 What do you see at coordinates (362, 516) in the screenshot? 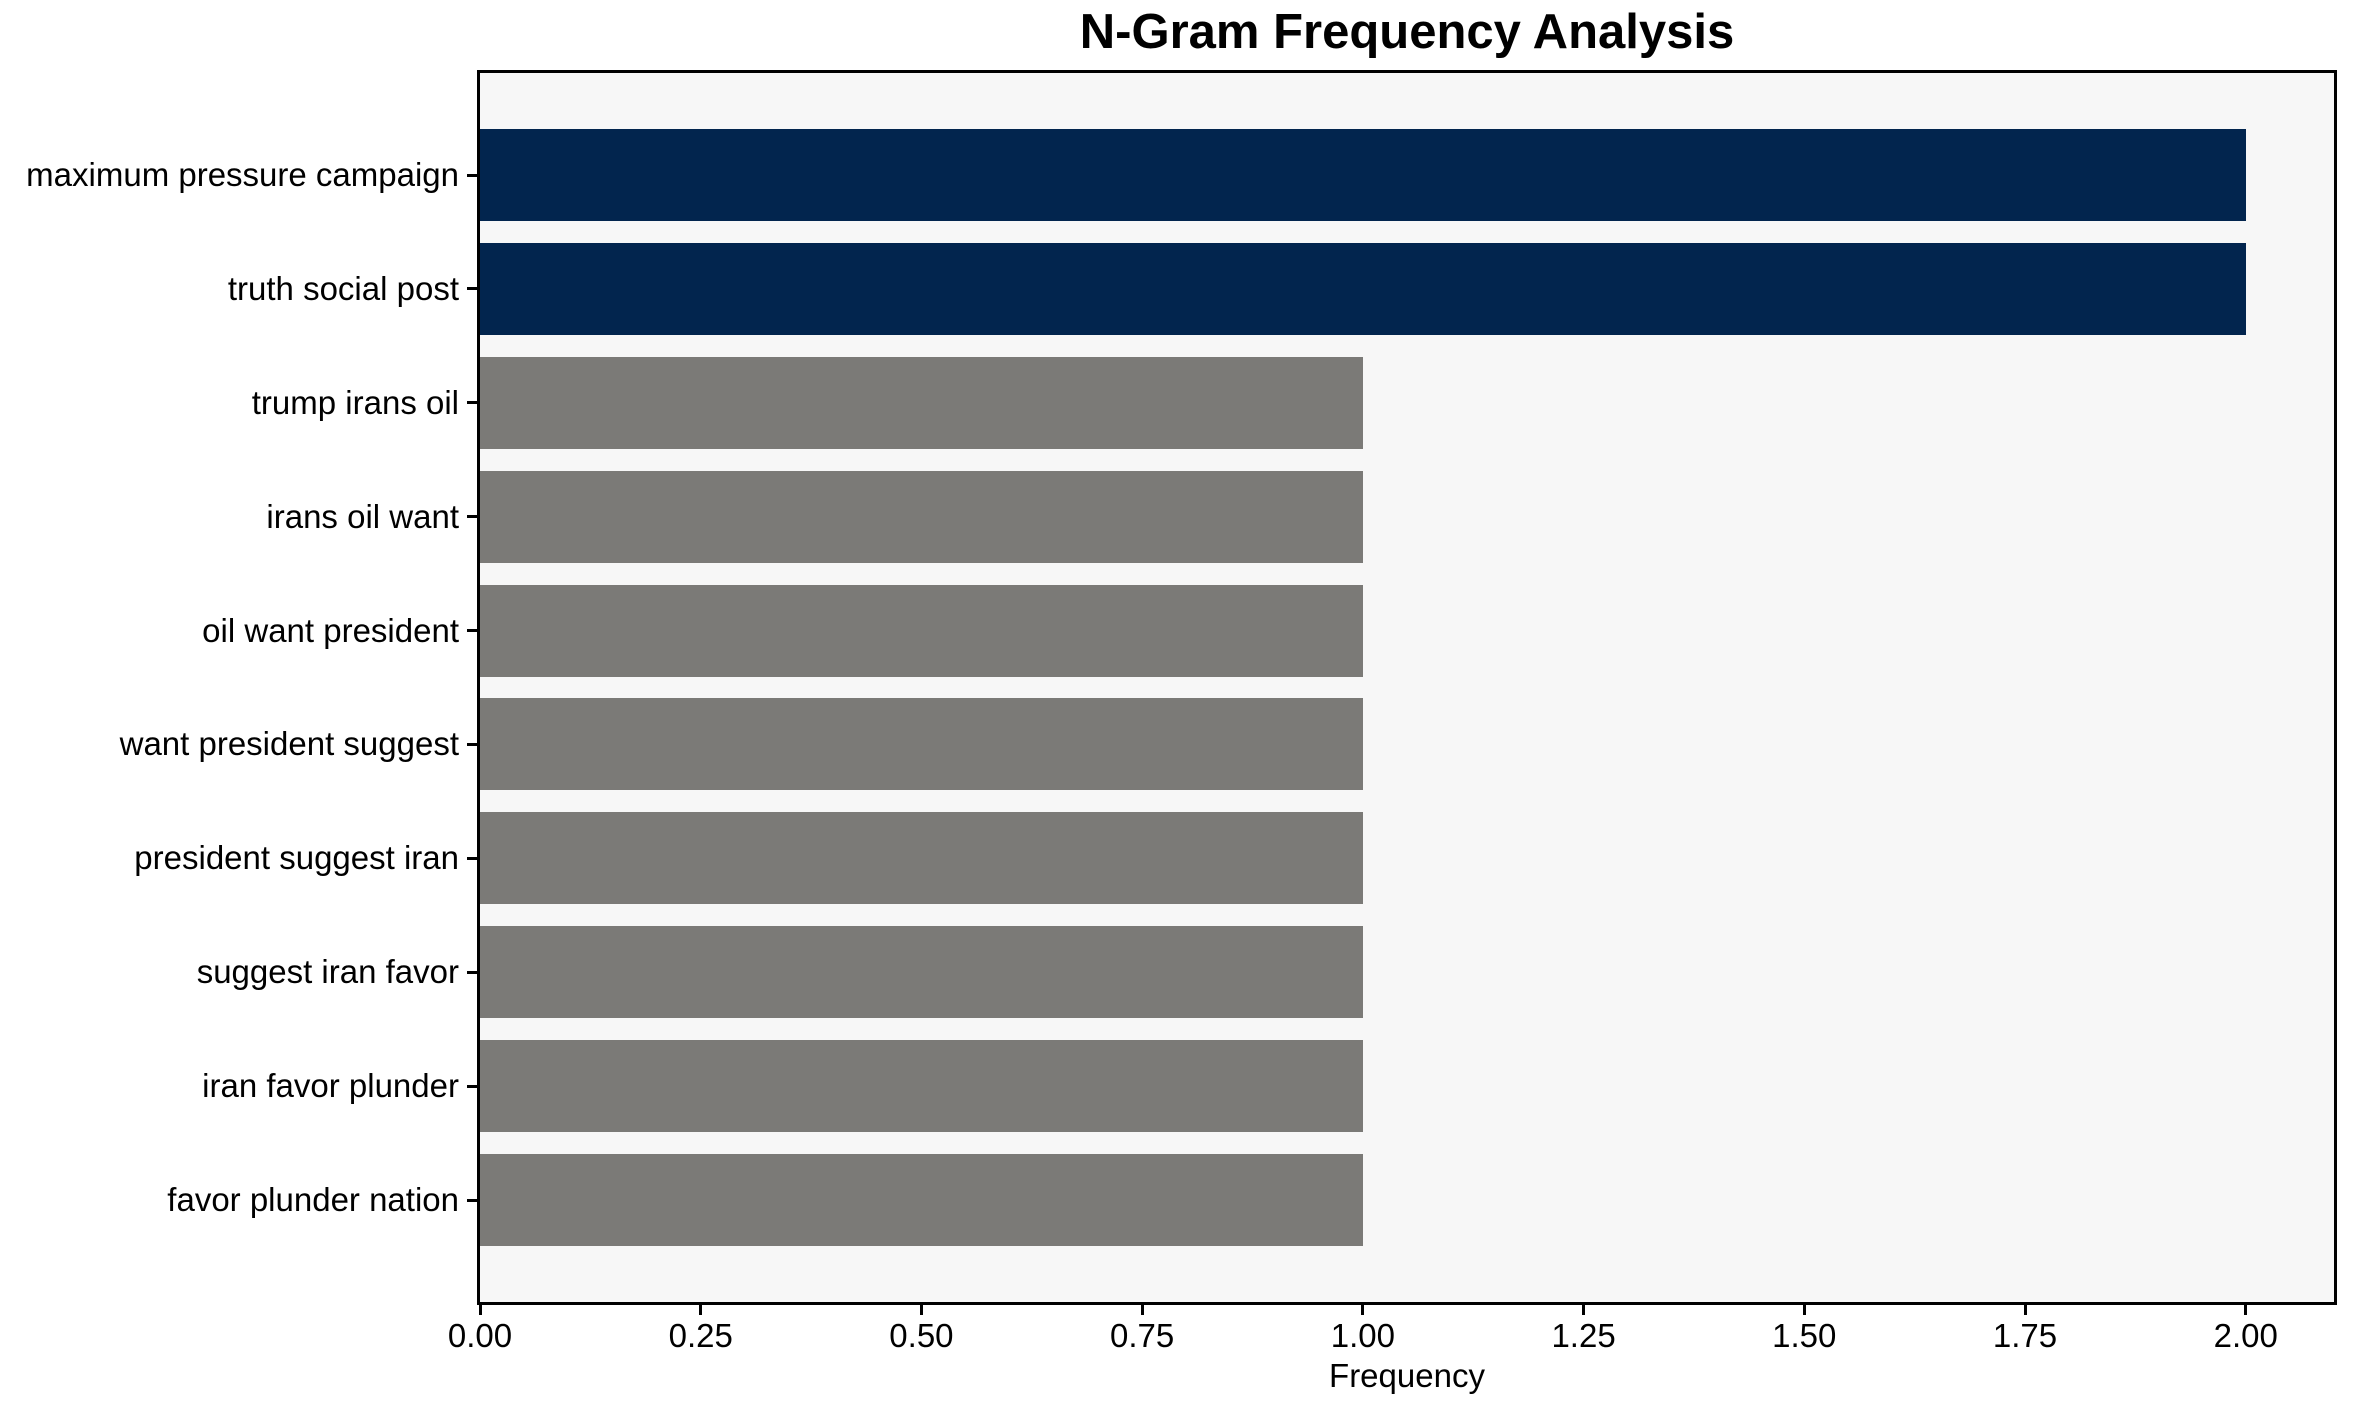
I see `y-tick-label: irans oil want` at bounding box center [362, 516].